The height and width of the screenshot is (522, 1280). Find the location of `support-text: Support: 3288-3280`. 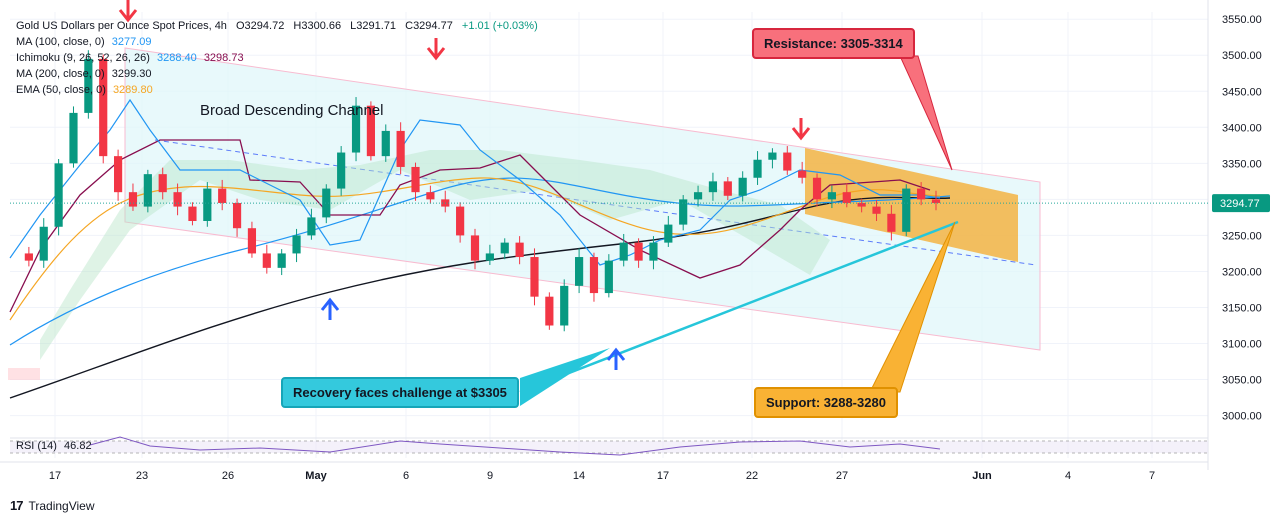

support-text: Support: 3288-3280 is located at coordinates (826, 402).